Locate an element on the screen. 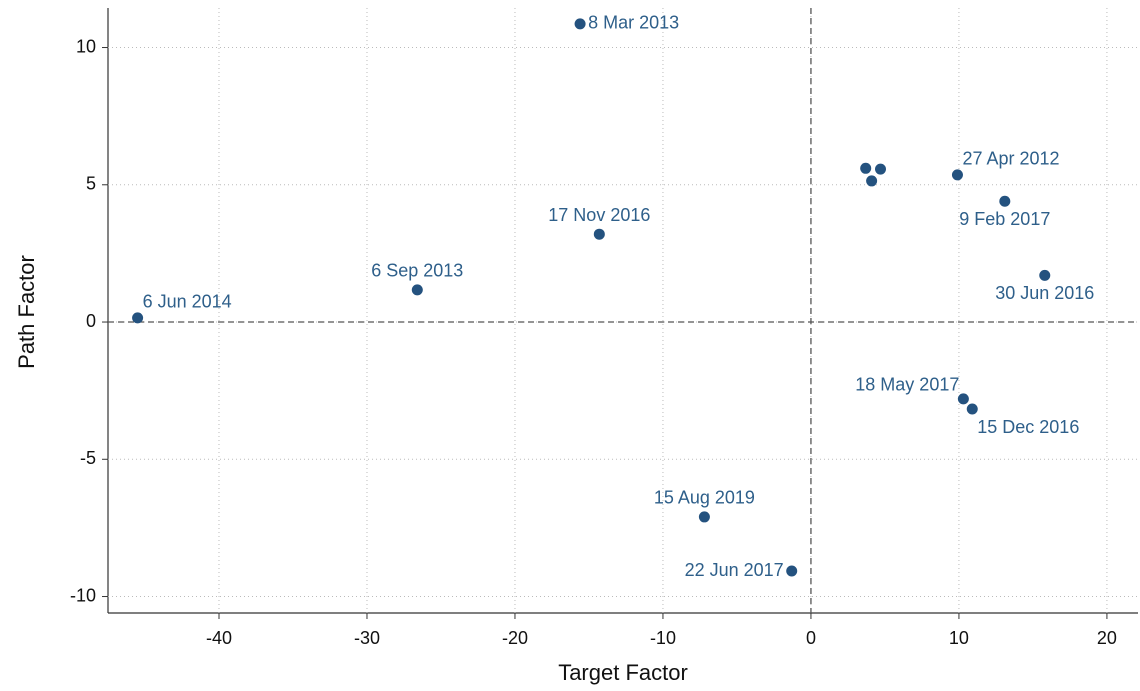 The width and height of the screenshot is (1140, 691). point-label: 30 Jun 2016 is located at coordinates (1044, 293).